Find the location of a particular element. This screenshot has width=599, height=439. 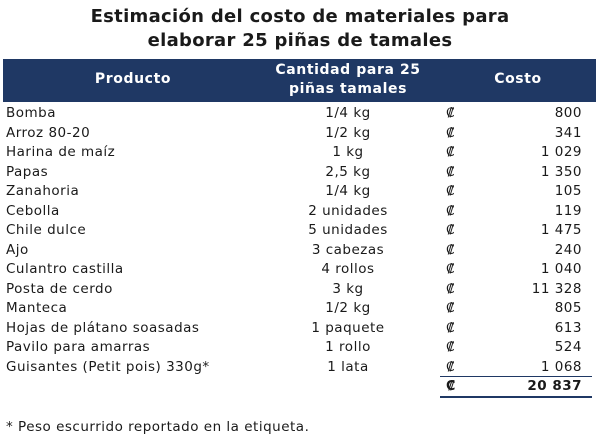

product-cell: Cebolla is located at coordinates (33, 210).